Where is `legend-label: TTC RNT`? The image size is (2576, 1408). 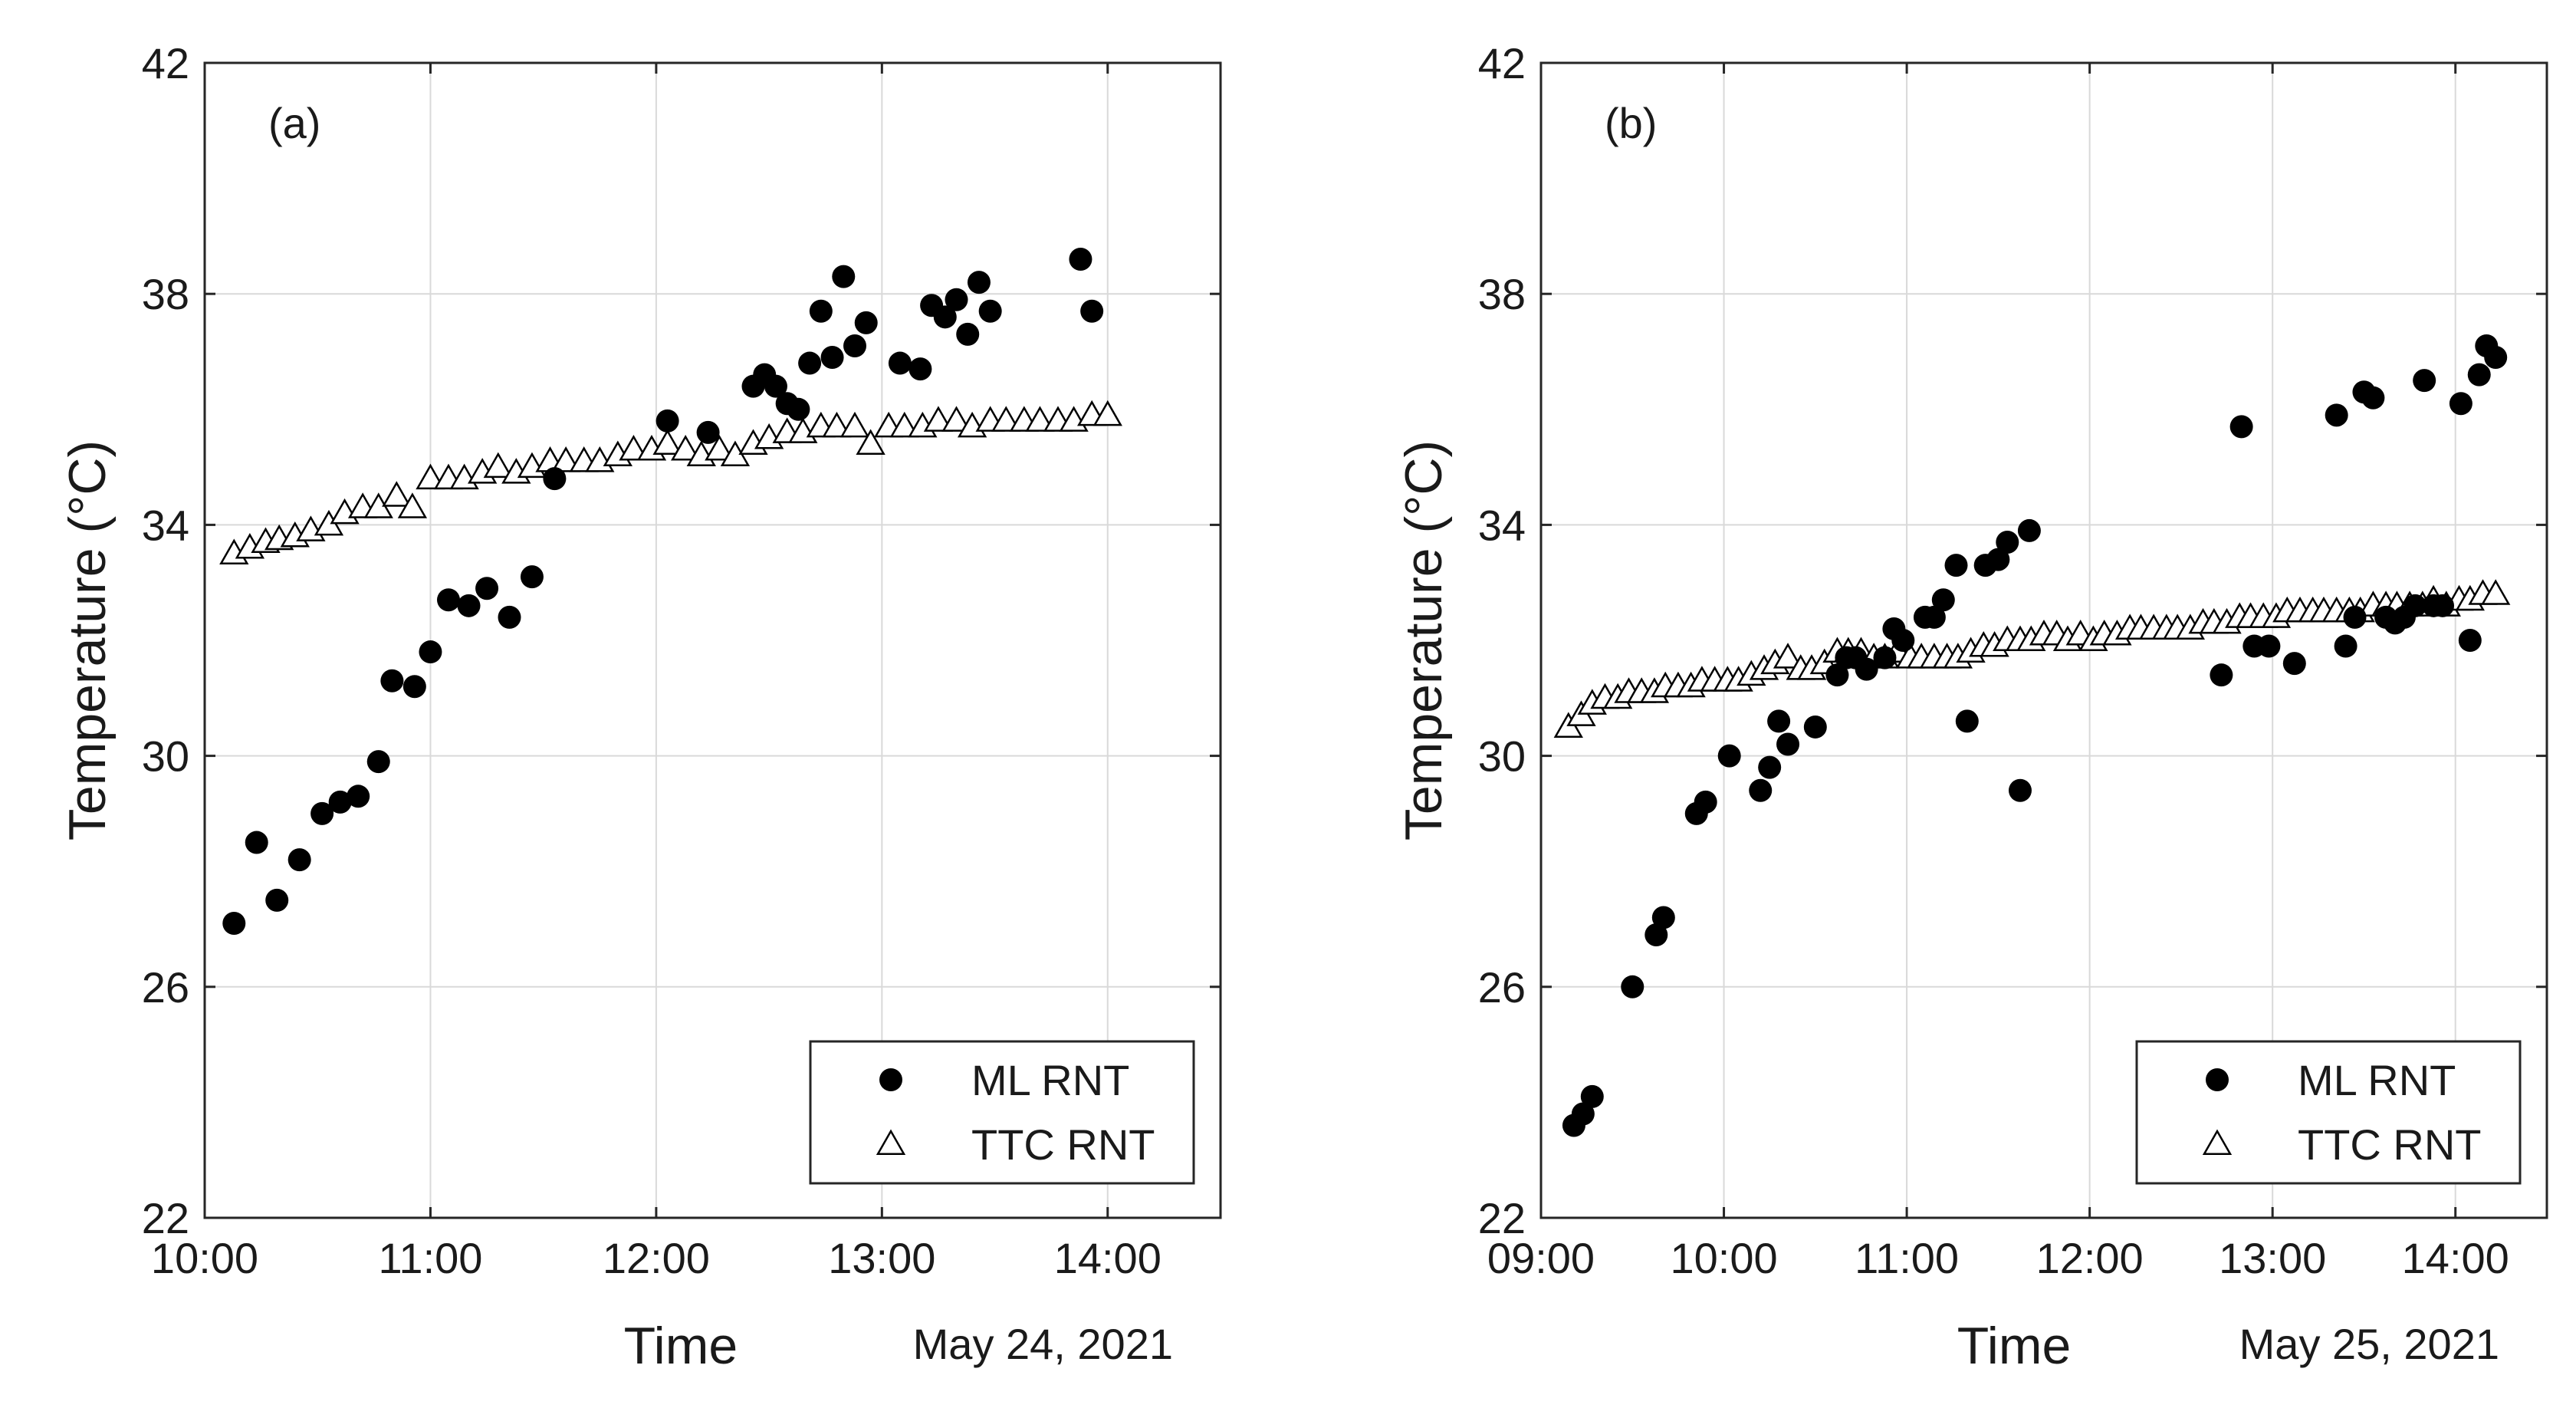
legend-label: TTC RNT is located at coordinates (2390, 1144).